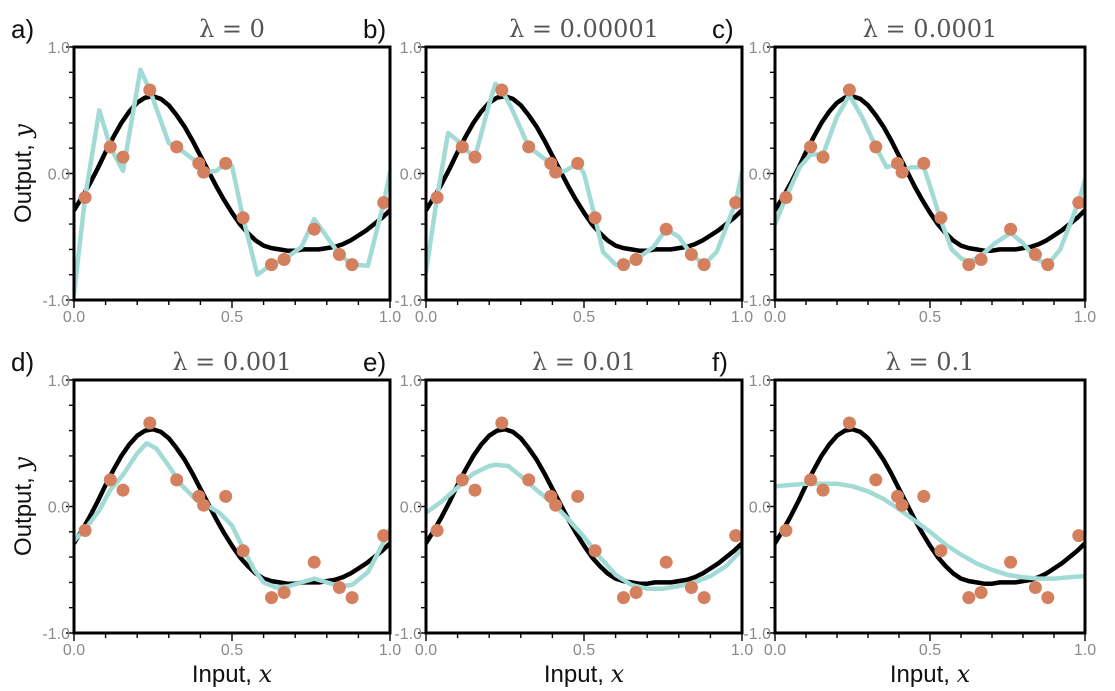 This screenshot has height=691, width=1115. What do you see at coordinates (930, 29) in the screenshot?
I see `panel-title: λ = 0.0001` at bounding box center [930, 29].